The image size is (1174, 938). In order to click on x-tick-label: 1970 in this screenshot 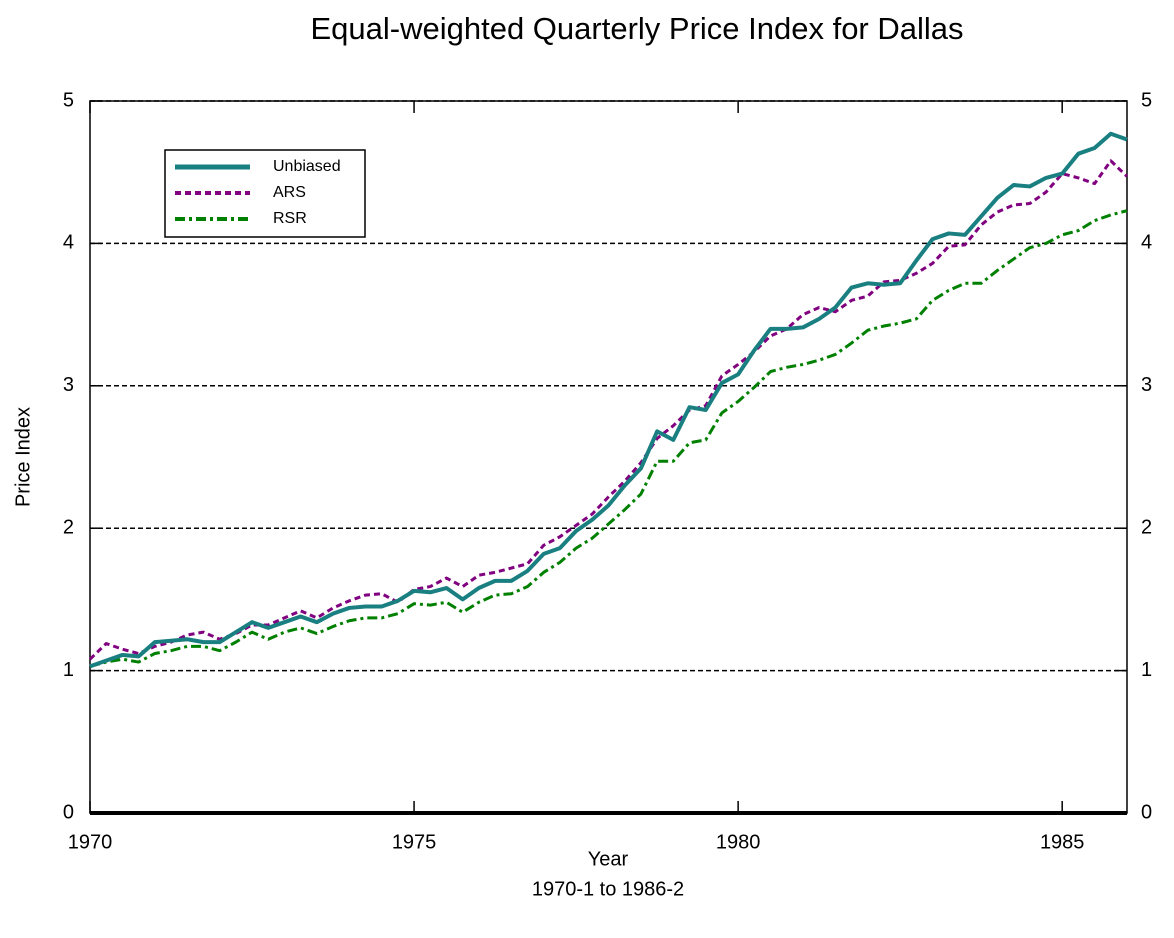, I will do `click(90, 842)`.